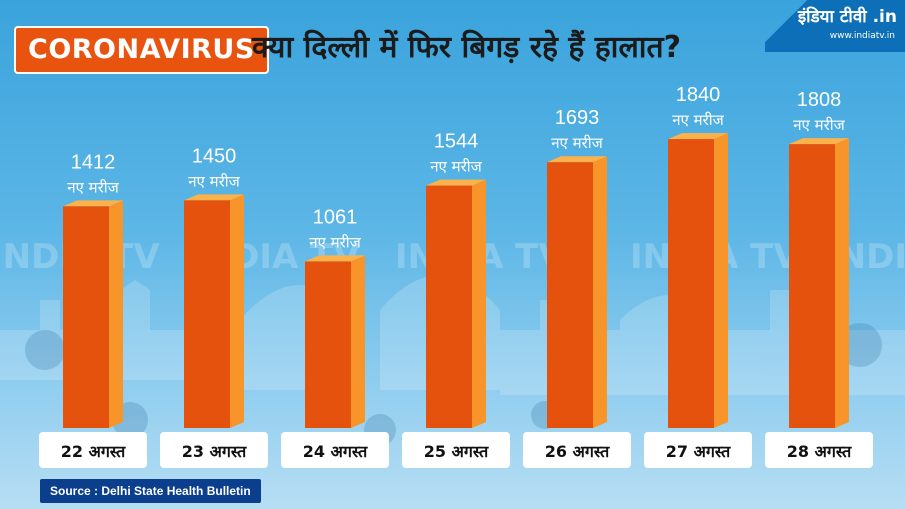  I want to click on data-label-value: 1544, so click(456, 142).